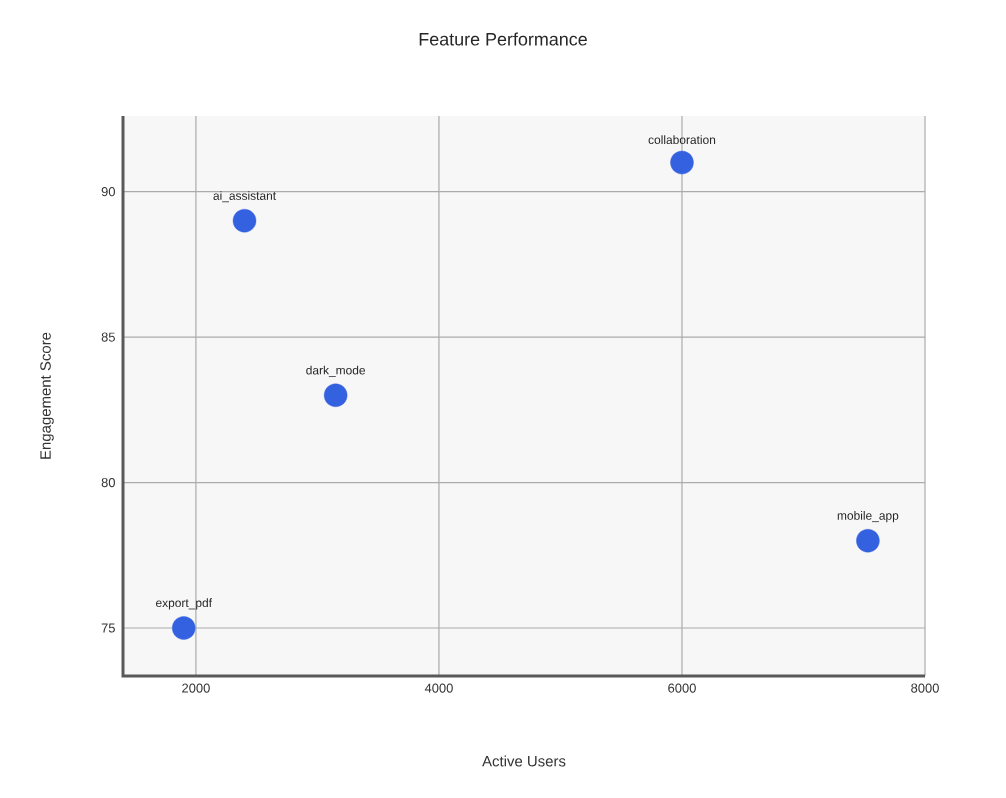 Image resolution: width=1006 pixels, height=798 pixels. I want to click on annotation: collaboration, so click(682, 140).